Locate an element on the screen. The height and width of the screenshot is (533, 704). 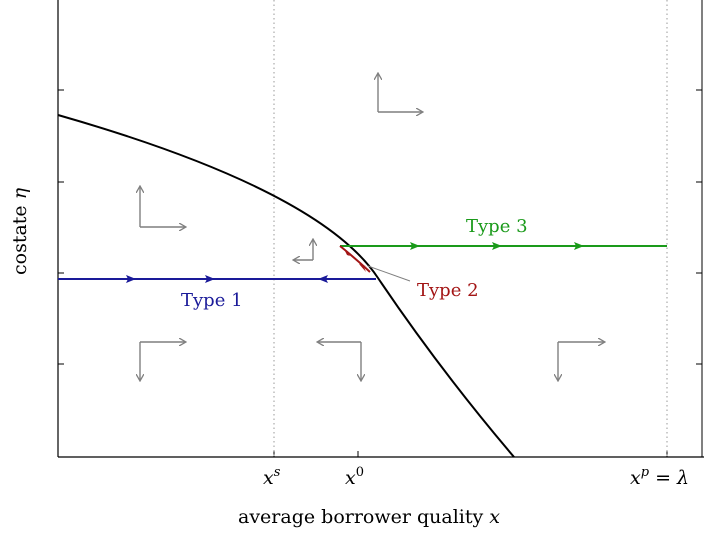
arrow-pair-lower-mid is located at coordinates (339, 361).